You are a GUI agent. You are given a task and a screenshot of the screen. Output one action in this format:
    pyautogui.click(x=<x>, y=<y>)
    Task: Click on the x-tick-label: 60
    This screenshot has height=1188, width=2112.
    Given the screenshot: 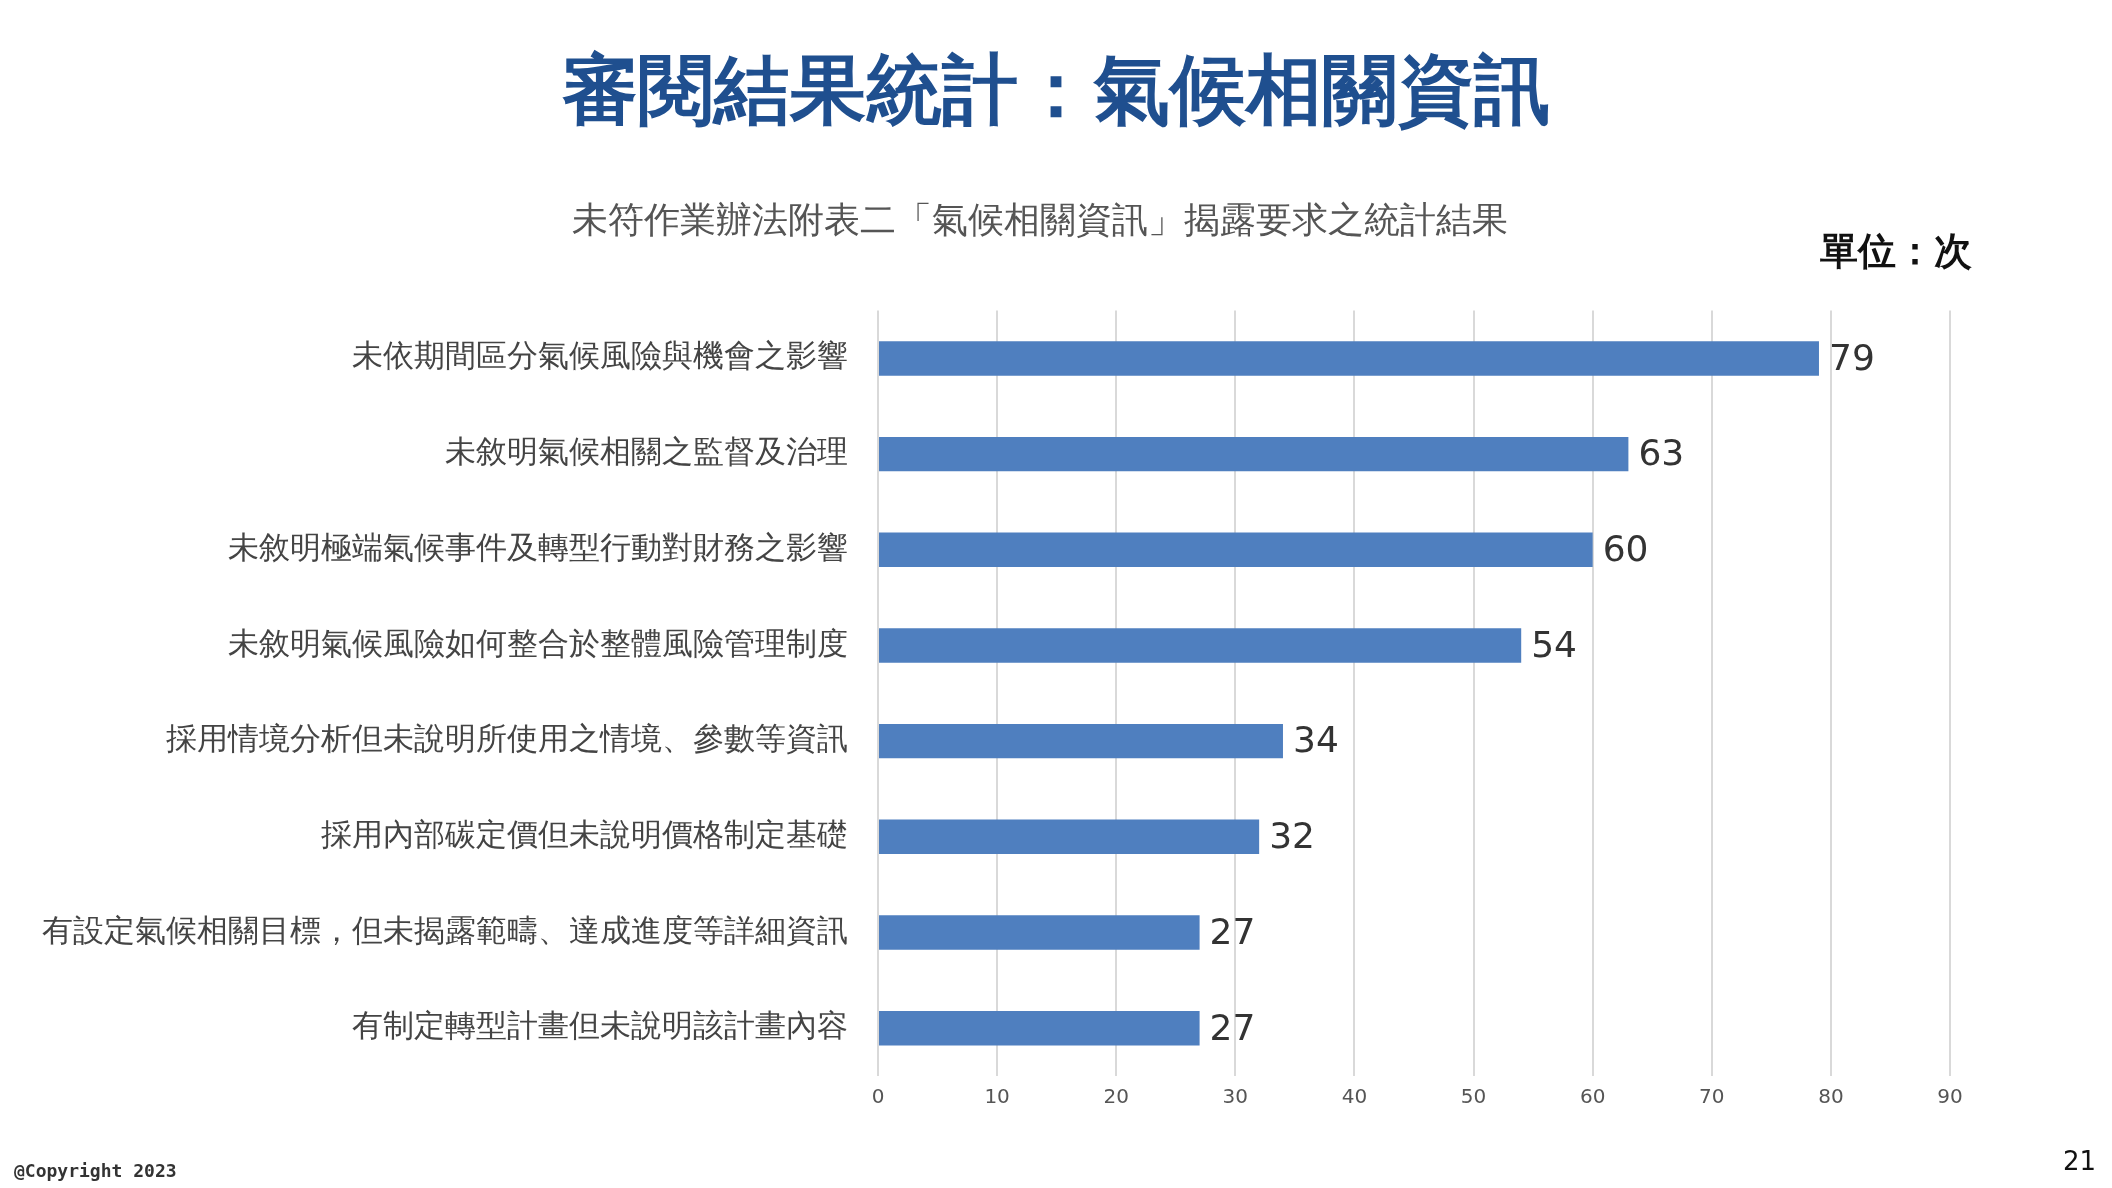 What is the action you would take?
    pyautogui.click(x=1592, y=1096)
    